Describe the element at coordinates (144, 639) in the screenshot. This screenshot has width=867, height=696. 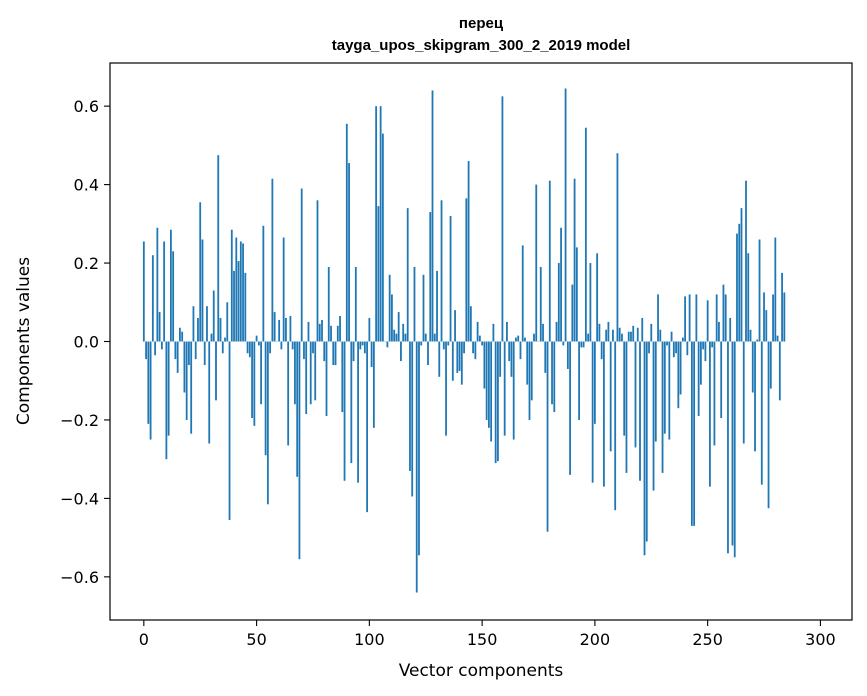
I see `x-tick-label: 0` at that location.